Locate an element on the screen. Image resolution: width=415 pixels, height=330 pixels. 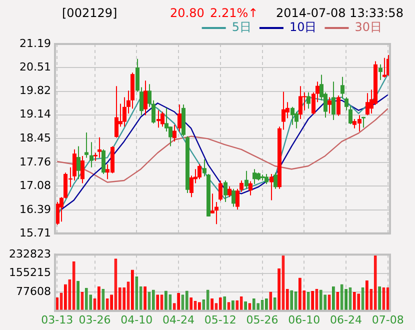
y-tick-label: 17.08 is located at coordinates (35, 185).